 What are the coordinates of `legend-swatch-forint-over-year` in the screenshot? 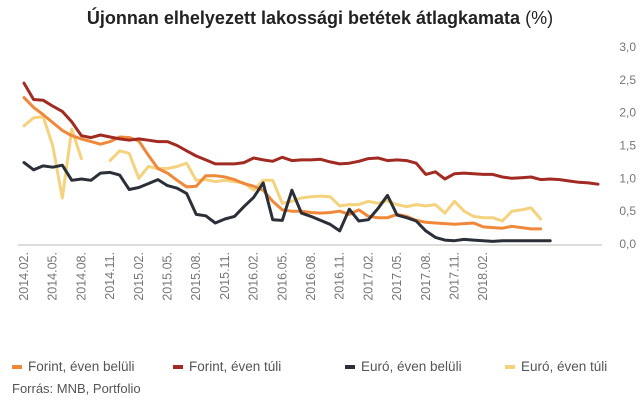 It's located at (178, 367).